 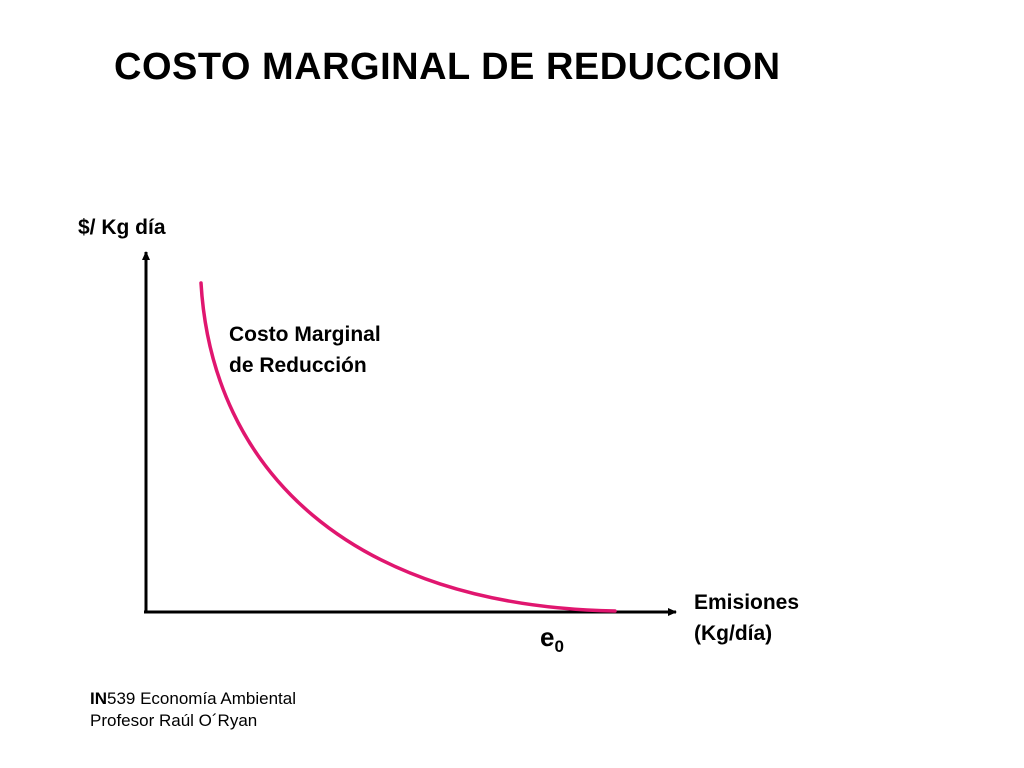 I want to click on footer-course-code: IN, so click(x=98, y=698).